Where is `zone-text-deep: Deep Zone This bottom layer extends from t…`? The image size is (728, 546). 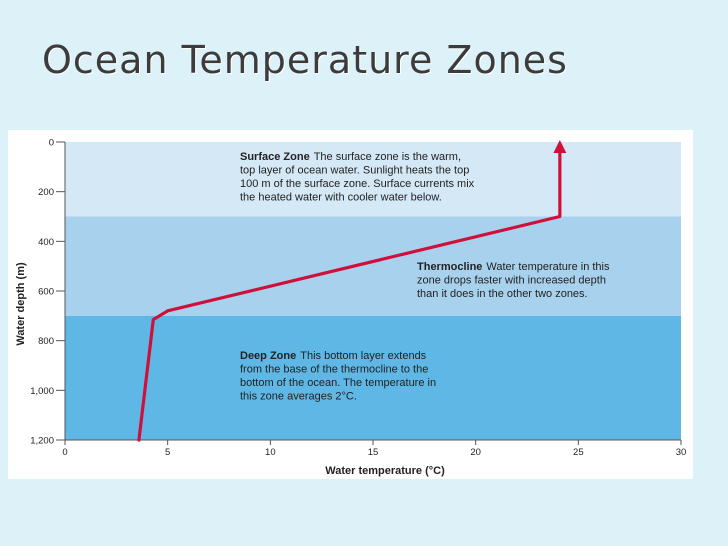
zone-text-deep: Deep Zone This bottom layer extends from t… is located at coordinates (338, 376).